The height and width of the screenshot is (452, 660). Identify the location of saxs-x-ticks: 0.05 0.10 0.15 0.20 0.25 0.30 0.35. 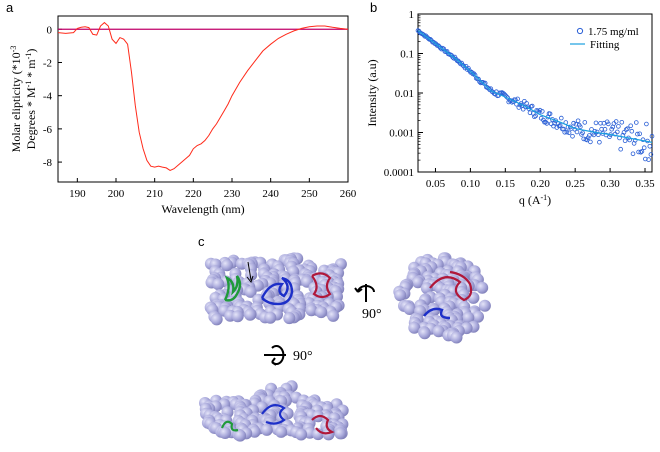
(540, 179).